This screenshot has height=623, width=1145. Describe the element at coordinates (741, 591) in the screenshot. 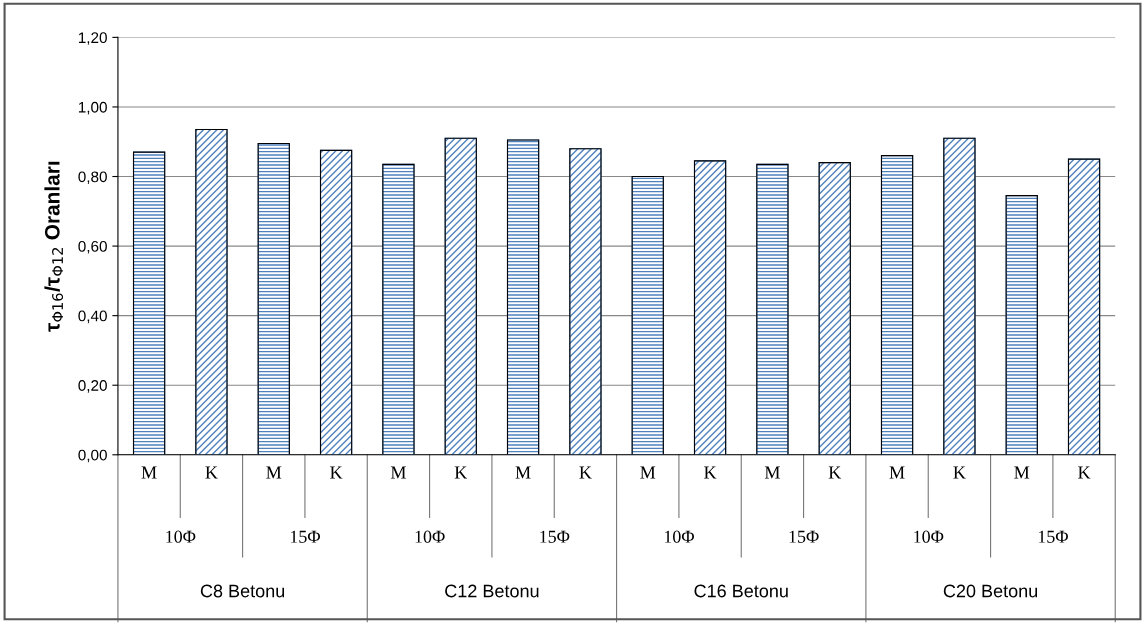

I see `text: C16 Betonu` at that location.